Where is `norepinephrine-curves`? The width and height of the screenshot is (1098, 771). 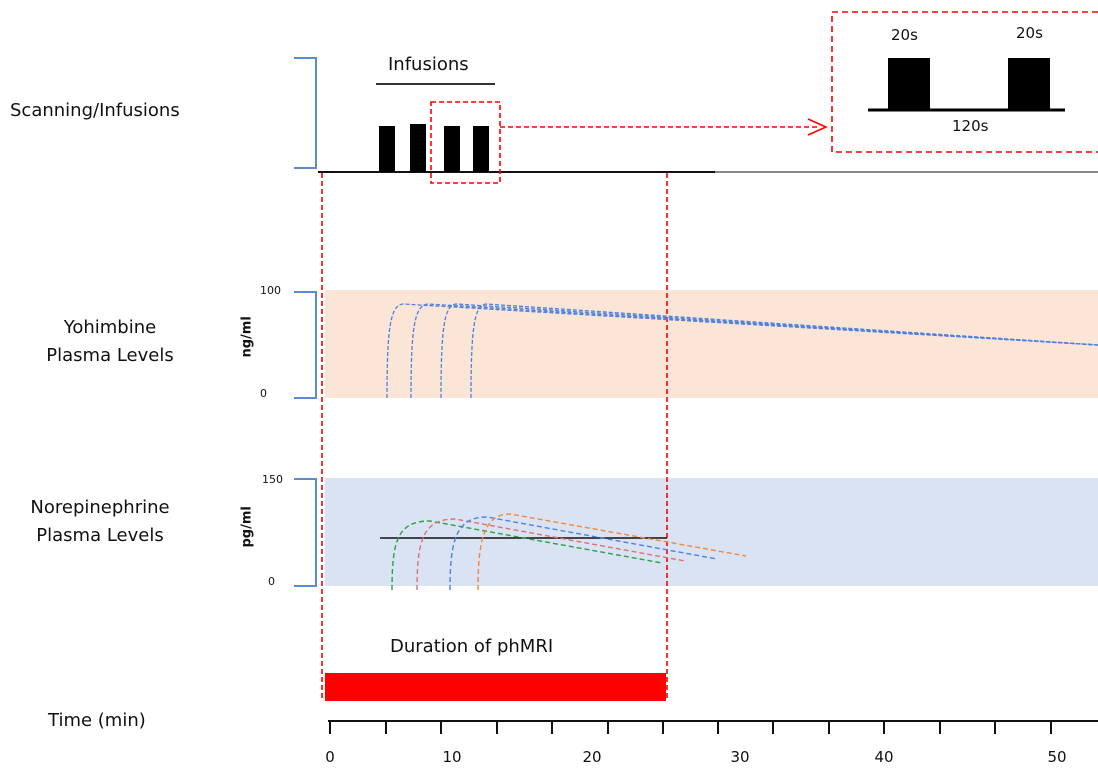
norepinephrine-curves is located at coordinates (569, 552).